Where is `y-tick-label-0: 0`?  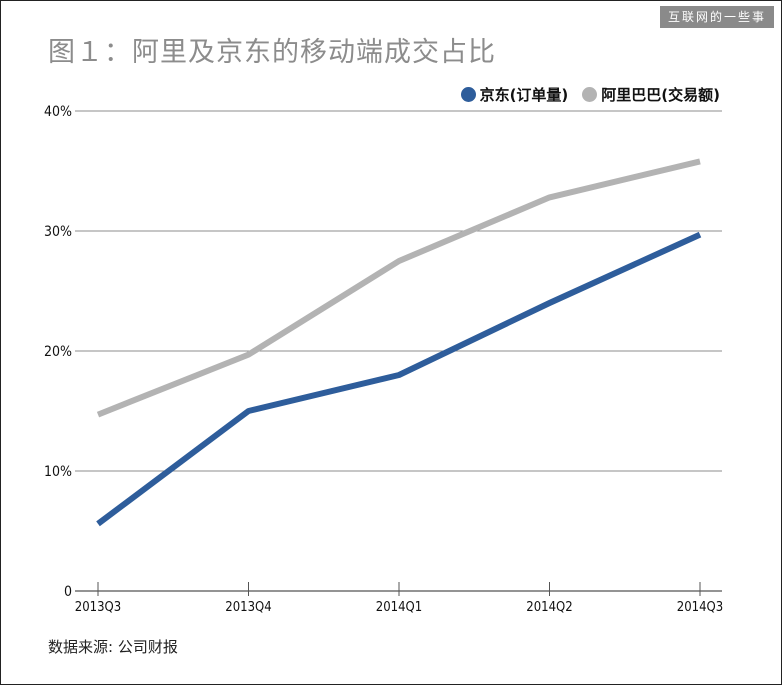 y-tick-label-0: 0 is located at coordinates (68, 592).